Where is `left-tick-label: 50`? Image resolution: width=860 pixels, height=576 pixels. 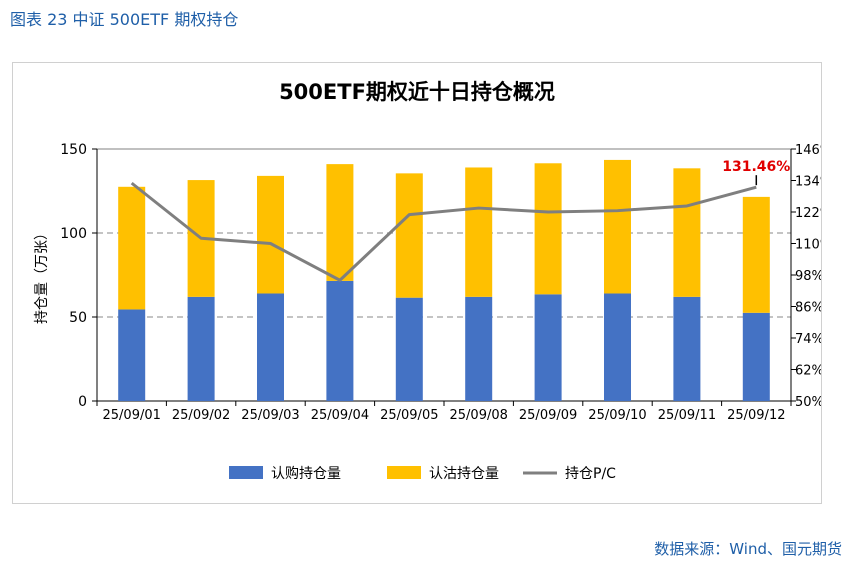 left-tick-label: 50 is located at coordinates (78, 318).